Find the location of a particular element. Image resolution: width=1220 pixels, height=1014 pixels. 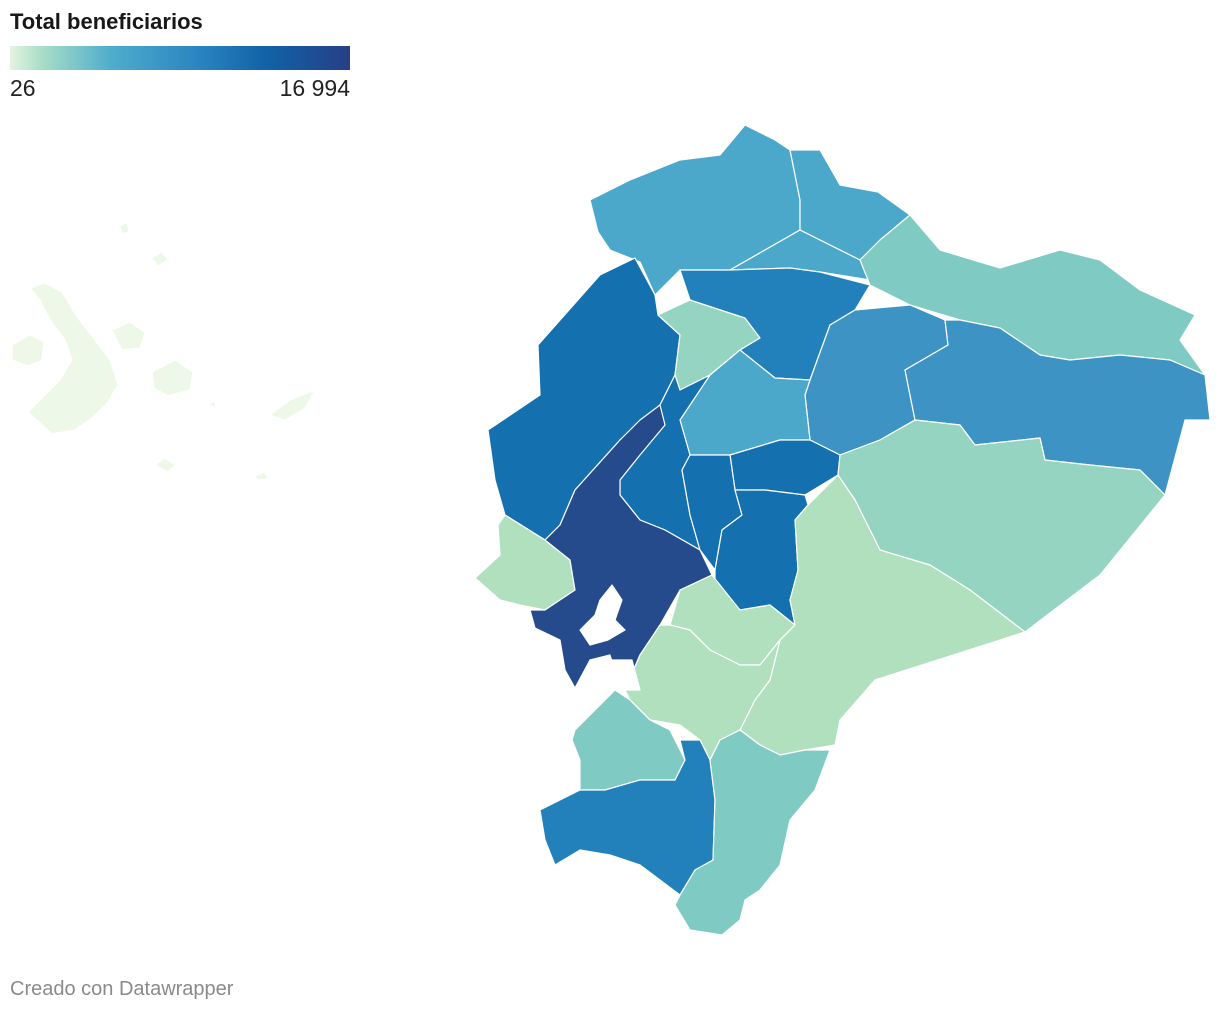

legend-color-scale is located at coordinates (180, 58).